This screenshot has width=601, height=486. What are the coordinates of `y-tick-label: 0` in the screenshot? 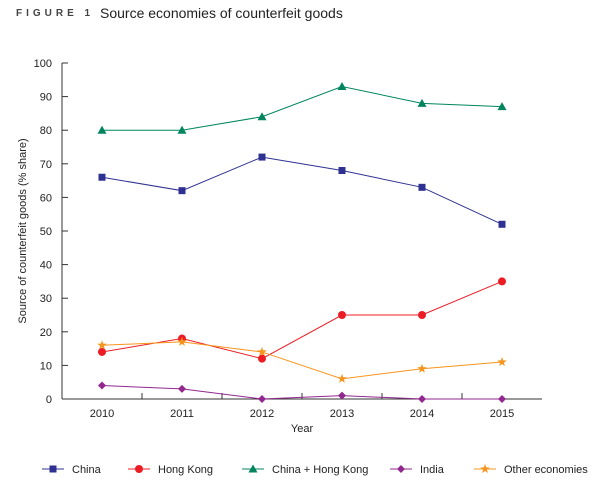 It's located at (49, 400).